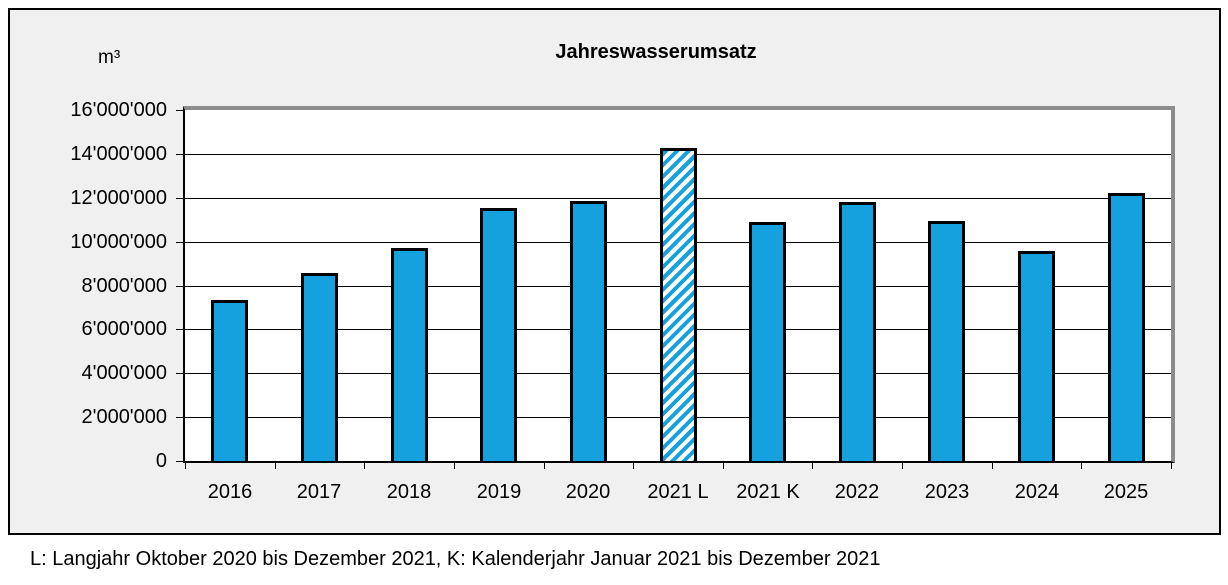 The width and height of the screenshot is (1228, 585). Describe the element at coordinates (947, 492) in the screenshot. I see `x-axis-label: 2023` at that location.